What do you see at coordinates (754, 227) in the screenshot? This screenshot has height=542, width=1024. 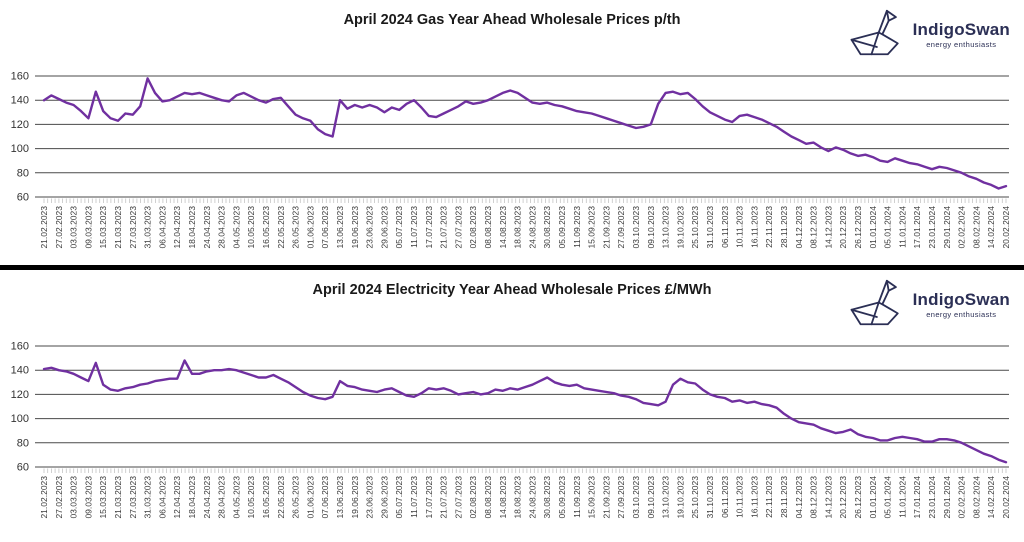 I see `svg-text: 16.11.2023` at bounding box center [754, 227].